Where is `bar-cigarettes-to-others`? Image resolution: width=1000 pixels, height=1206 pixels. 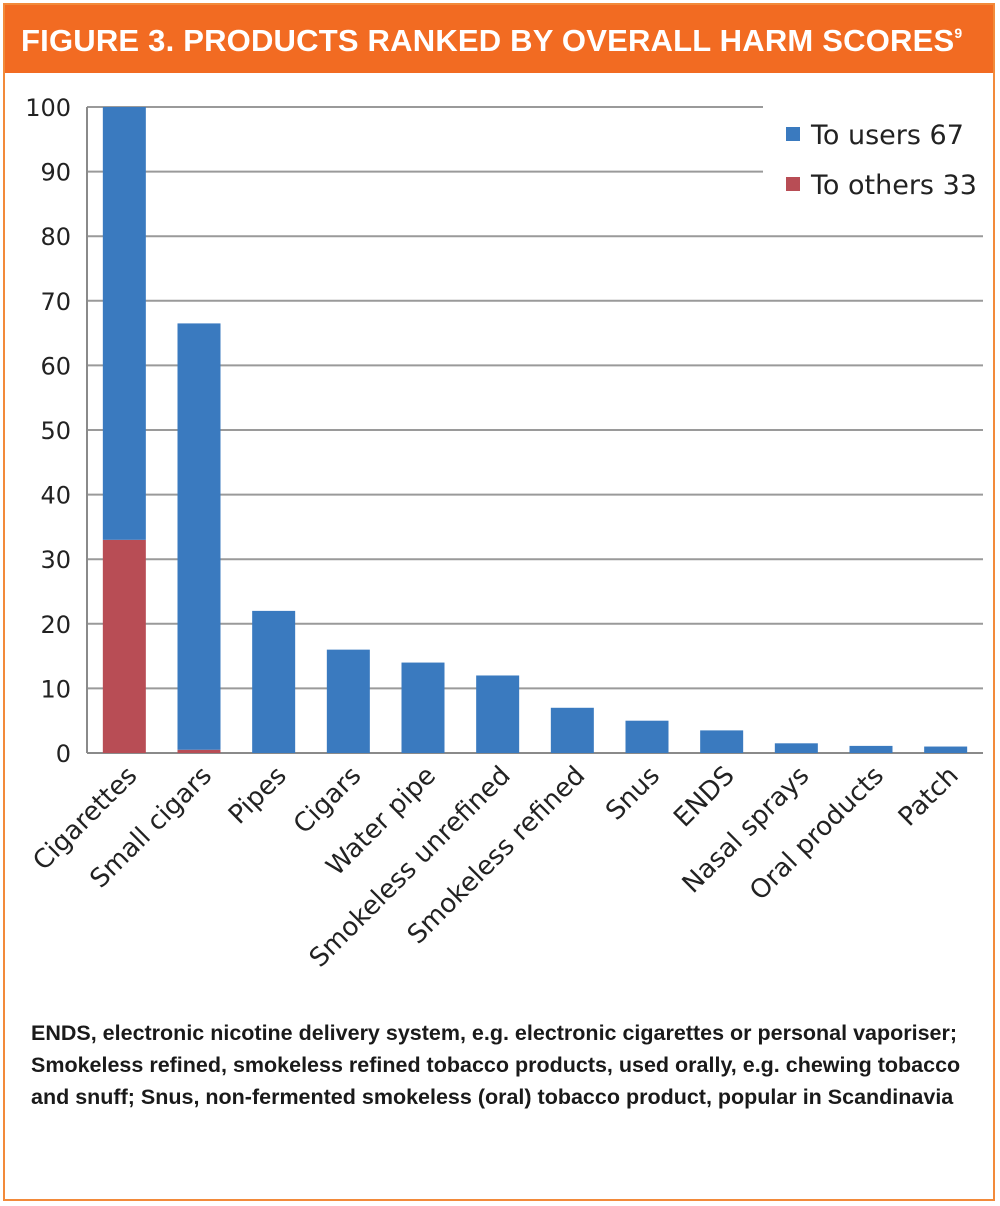
bar-cigarettes-to-others is located at coordinates (124, 646).